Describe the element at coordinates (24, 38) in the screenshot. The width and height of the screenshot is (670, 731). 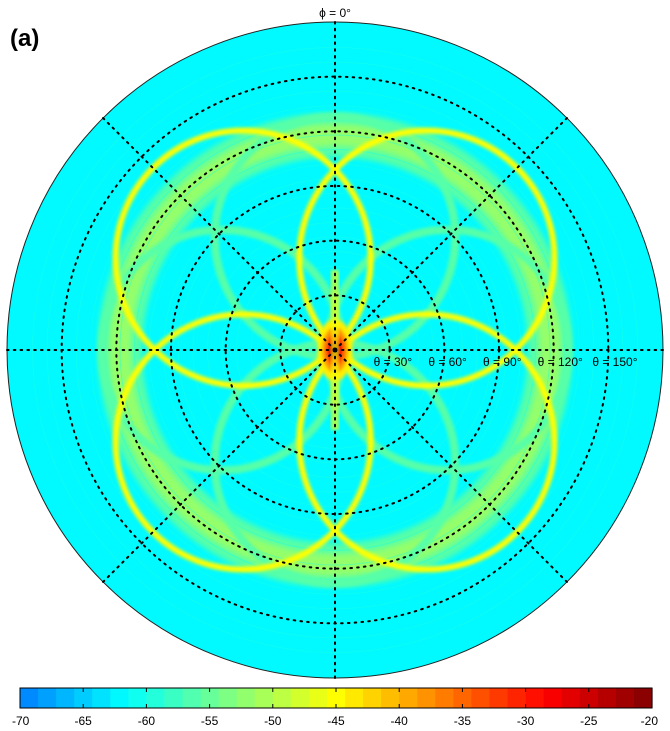
I see `panel-label: (a)` at that location.